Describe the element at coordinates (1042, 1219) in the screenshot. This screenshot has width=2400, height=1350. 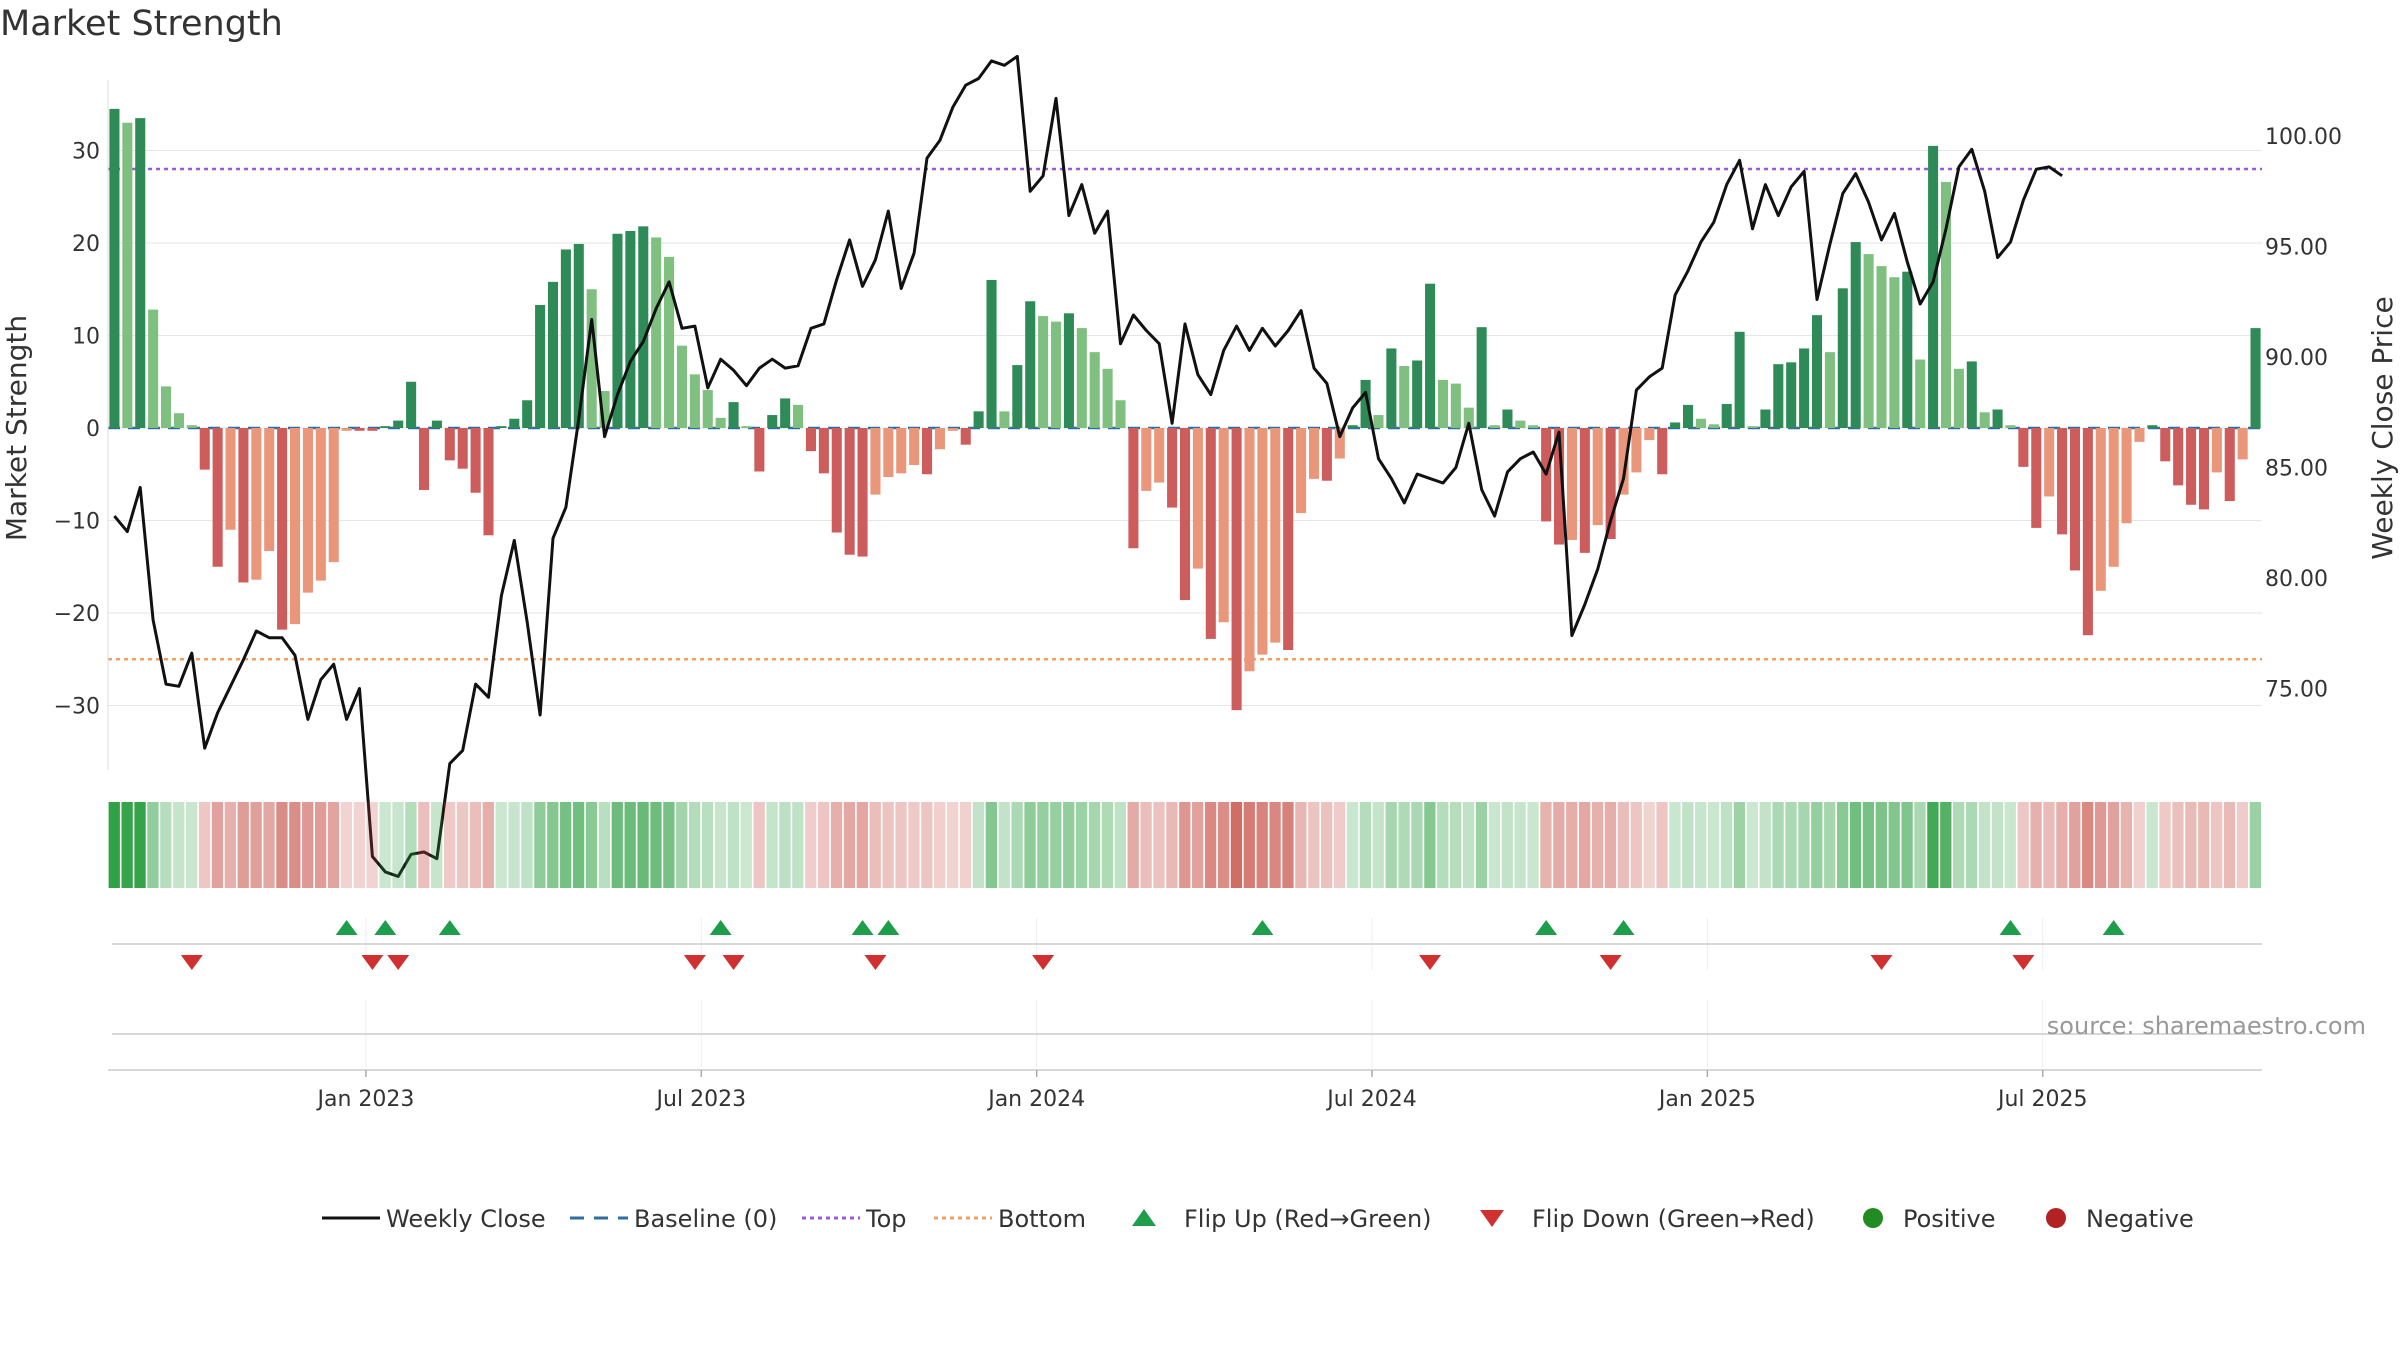
I see `legend-label: Bottom` at that location.